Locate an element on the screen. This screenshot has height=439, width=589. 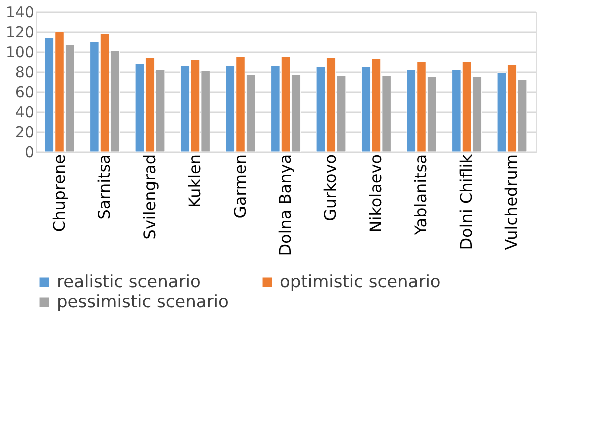
x-tick-label: Svilengrad is located at coordinates (150, 197).